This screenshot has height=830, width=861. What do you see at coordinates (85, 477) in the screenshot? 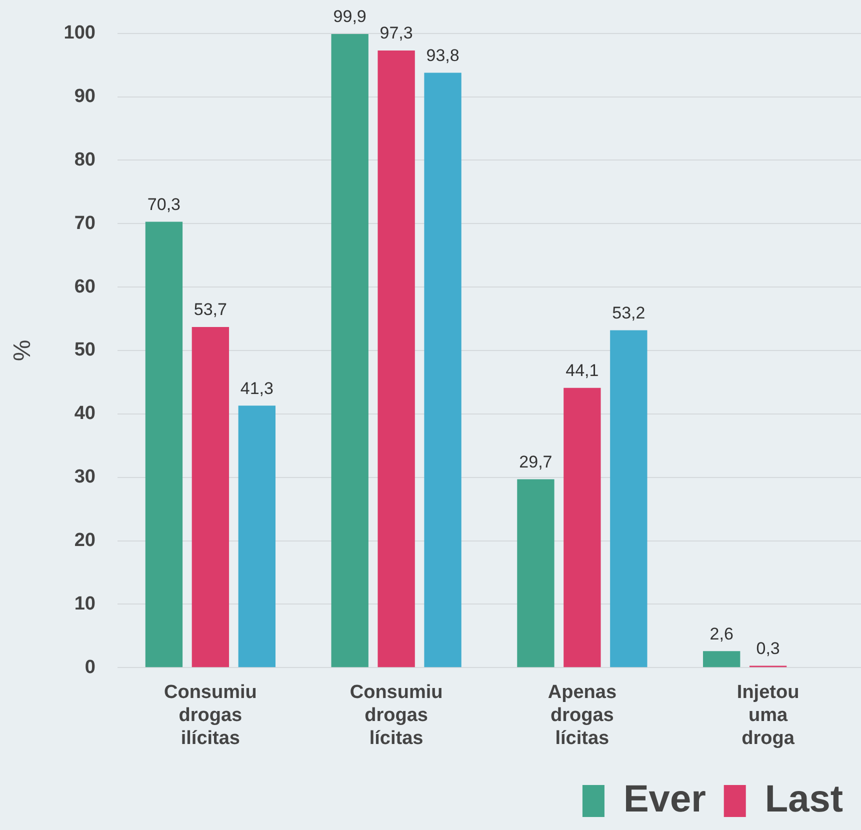
I see `y-tick-label: 30` at bounding box center [85, 477].